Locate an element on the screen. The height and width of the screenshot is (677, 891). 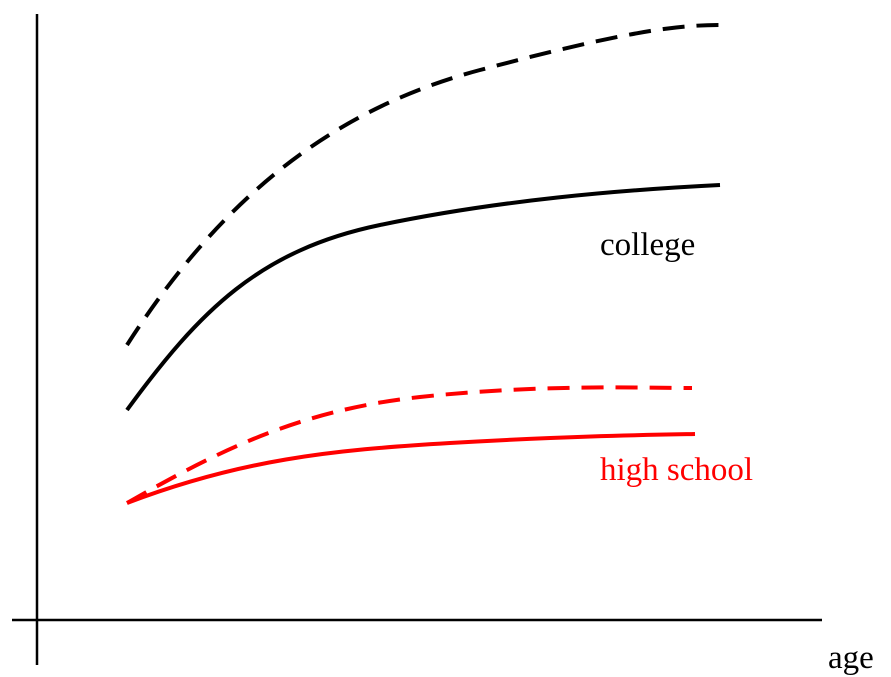
high-school-dashed-curve is located at coordinates (409, 445).